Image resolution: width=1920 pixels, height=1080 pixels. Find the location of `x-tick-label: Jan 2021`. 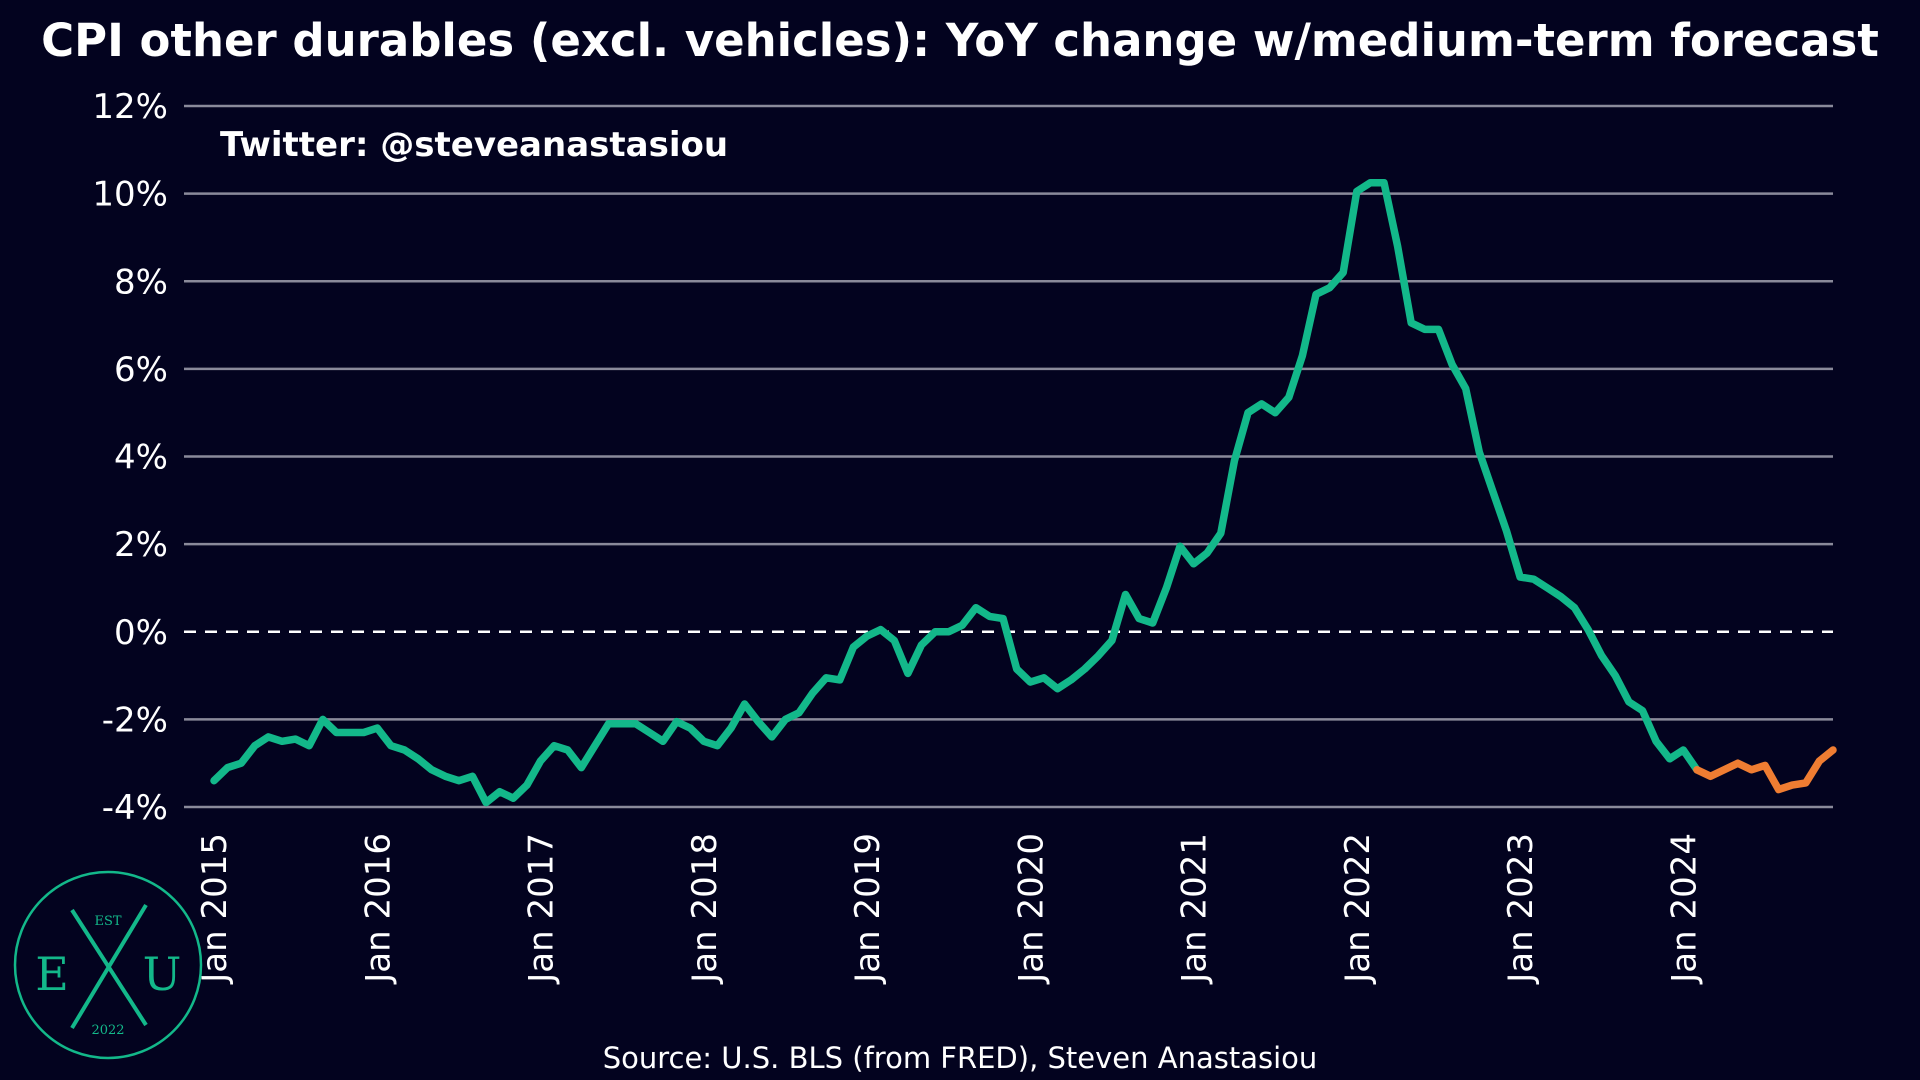

x-tick-label: Jan 2021 is located at coordinates (1195, 909).